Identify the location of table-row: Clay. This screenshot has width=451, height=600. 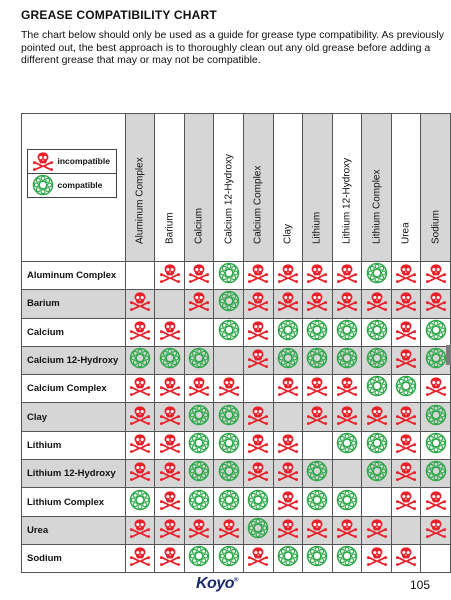
(236, 417).